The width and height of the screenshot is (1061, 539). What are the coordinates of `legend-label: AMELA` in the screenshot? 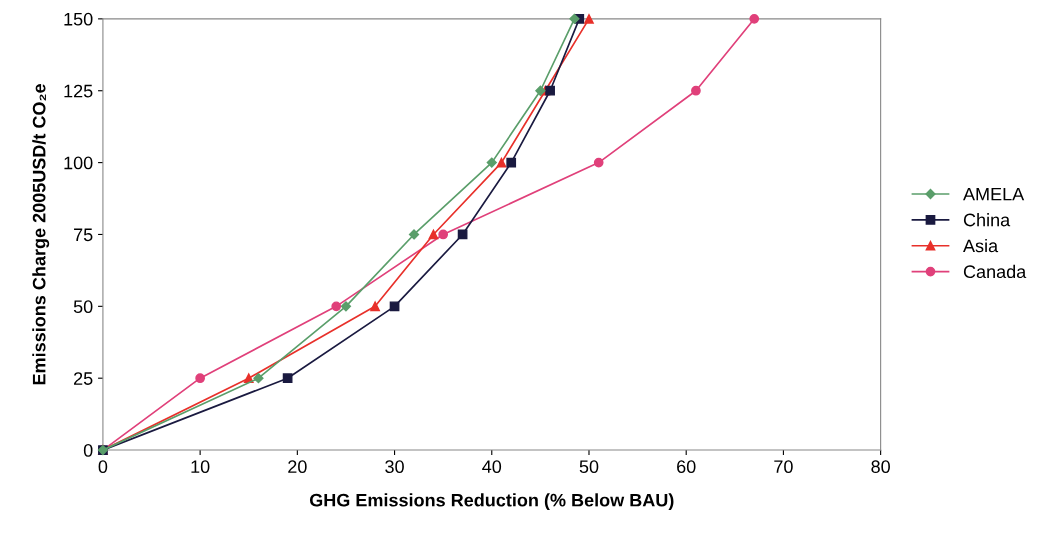 It's located at (994, 194).